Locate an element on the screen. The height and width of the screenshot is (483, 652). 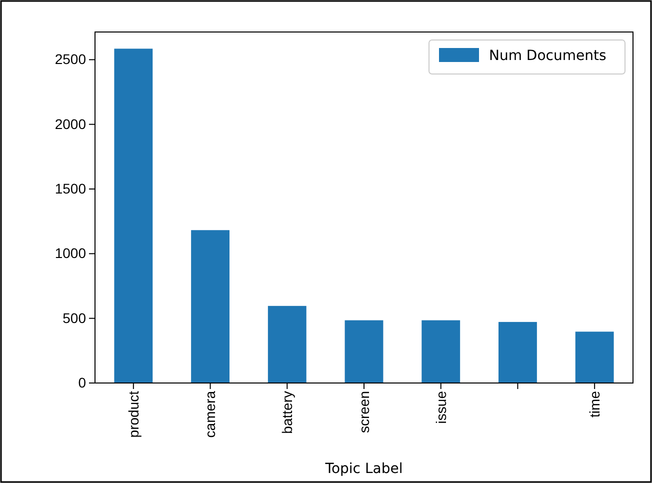
y-tick-label: 0 is located at coordinates (82, 382).